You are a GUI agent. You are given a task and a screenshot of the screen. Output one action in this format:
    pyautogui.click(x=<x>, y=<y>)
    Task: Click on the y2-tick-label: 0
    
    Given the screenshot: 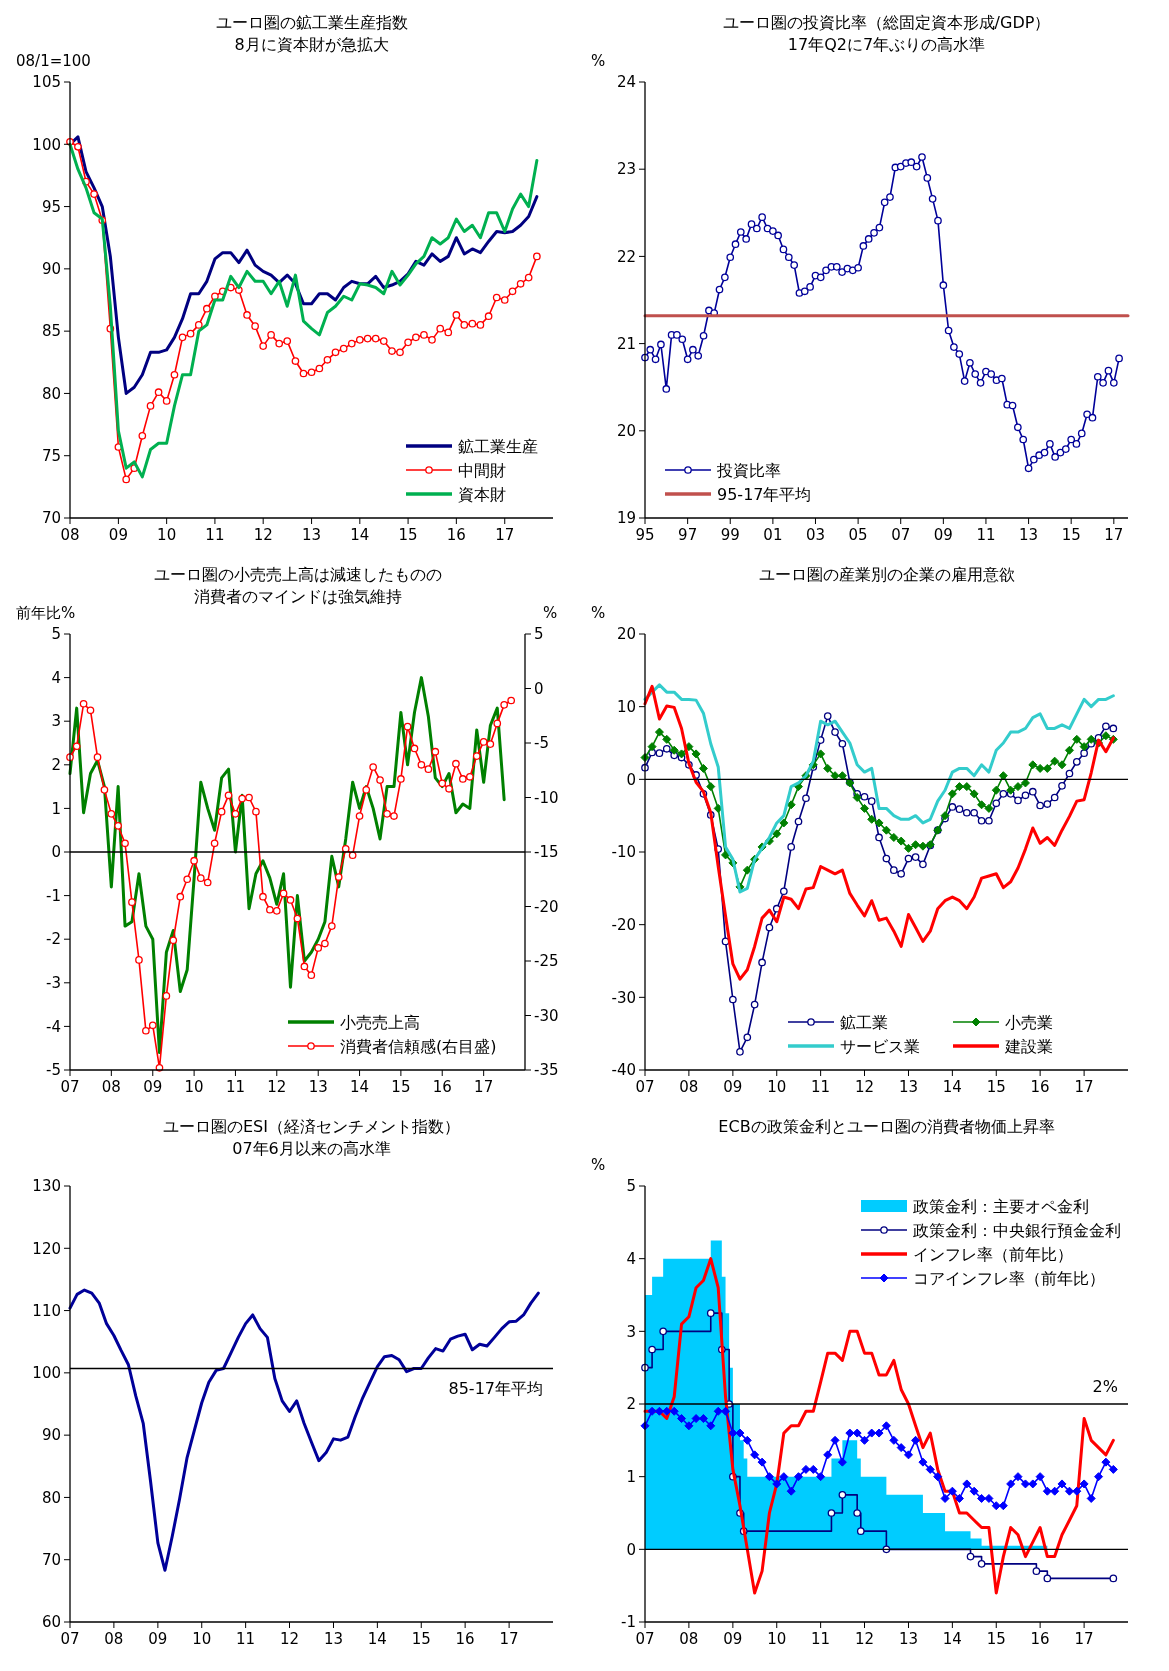 What is the action you would take?
    pyautogui.click(x=539, y=688)
    